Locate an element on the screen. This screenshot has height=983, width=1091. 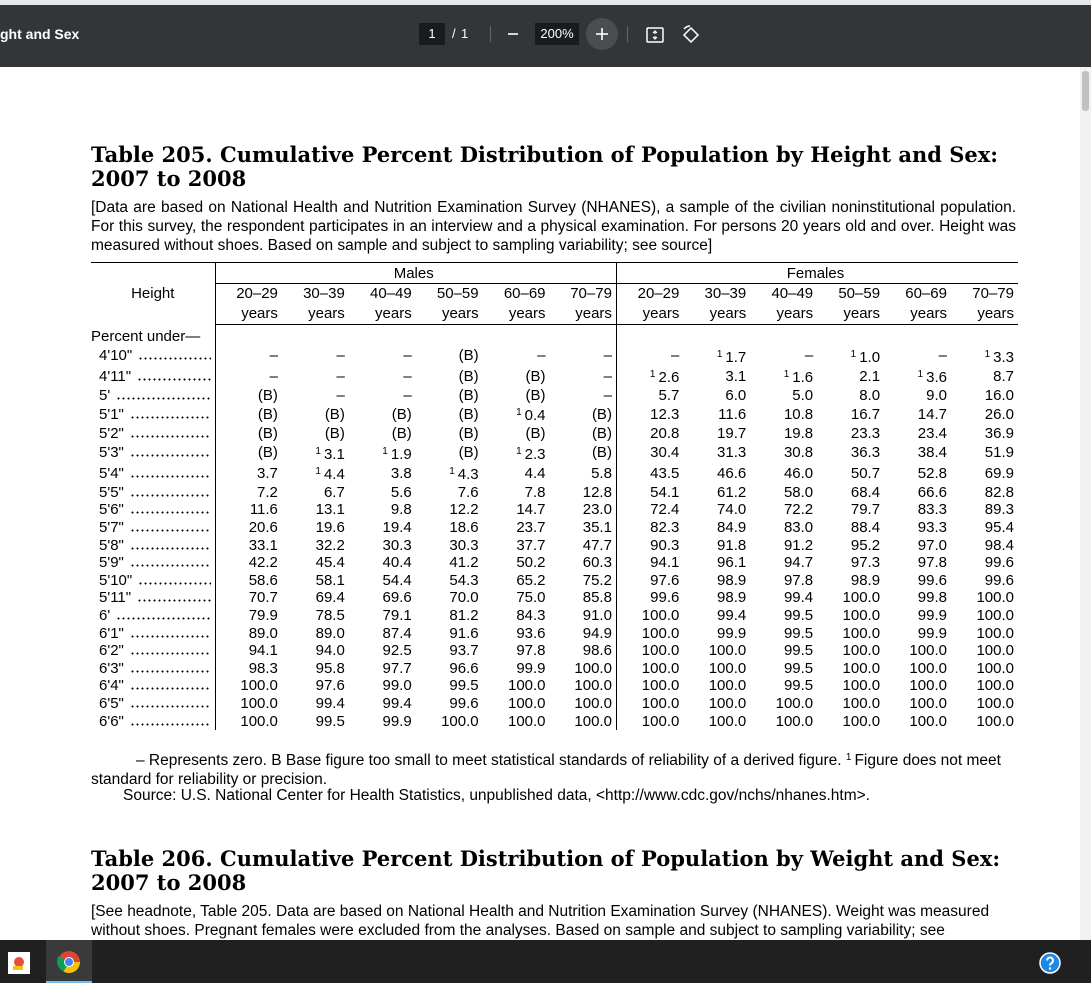
zoom-in is located at coordinates (602, 34).